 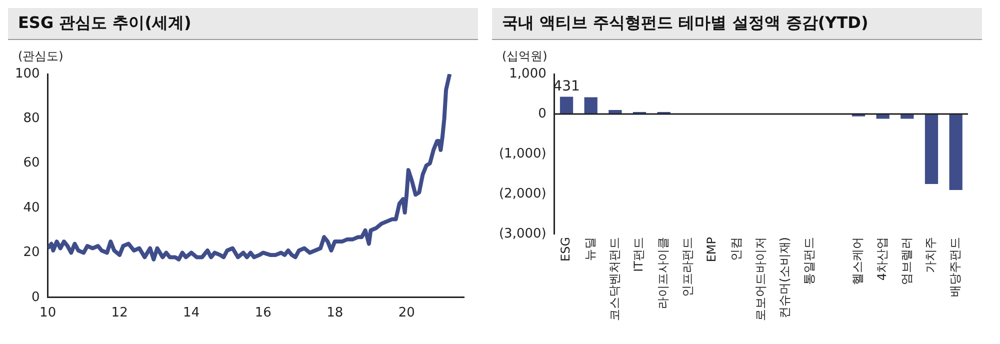 What do you see at coordinates (31, 208) in the screenshot?
I see `y-tick-label: 40` at bounding box center [31, 208].